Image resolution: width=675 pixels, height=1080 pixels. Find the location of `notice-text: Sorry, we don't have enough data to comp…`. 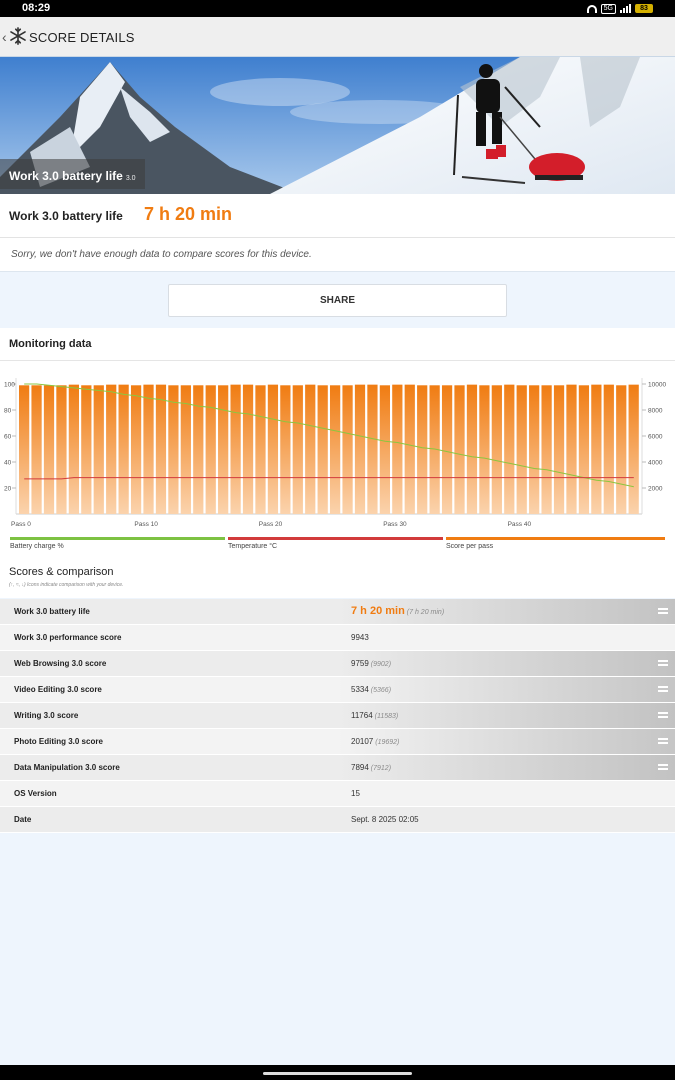

notice-text: Sorry, we don't have enough data to comp… is located at coordinates (161, 254).